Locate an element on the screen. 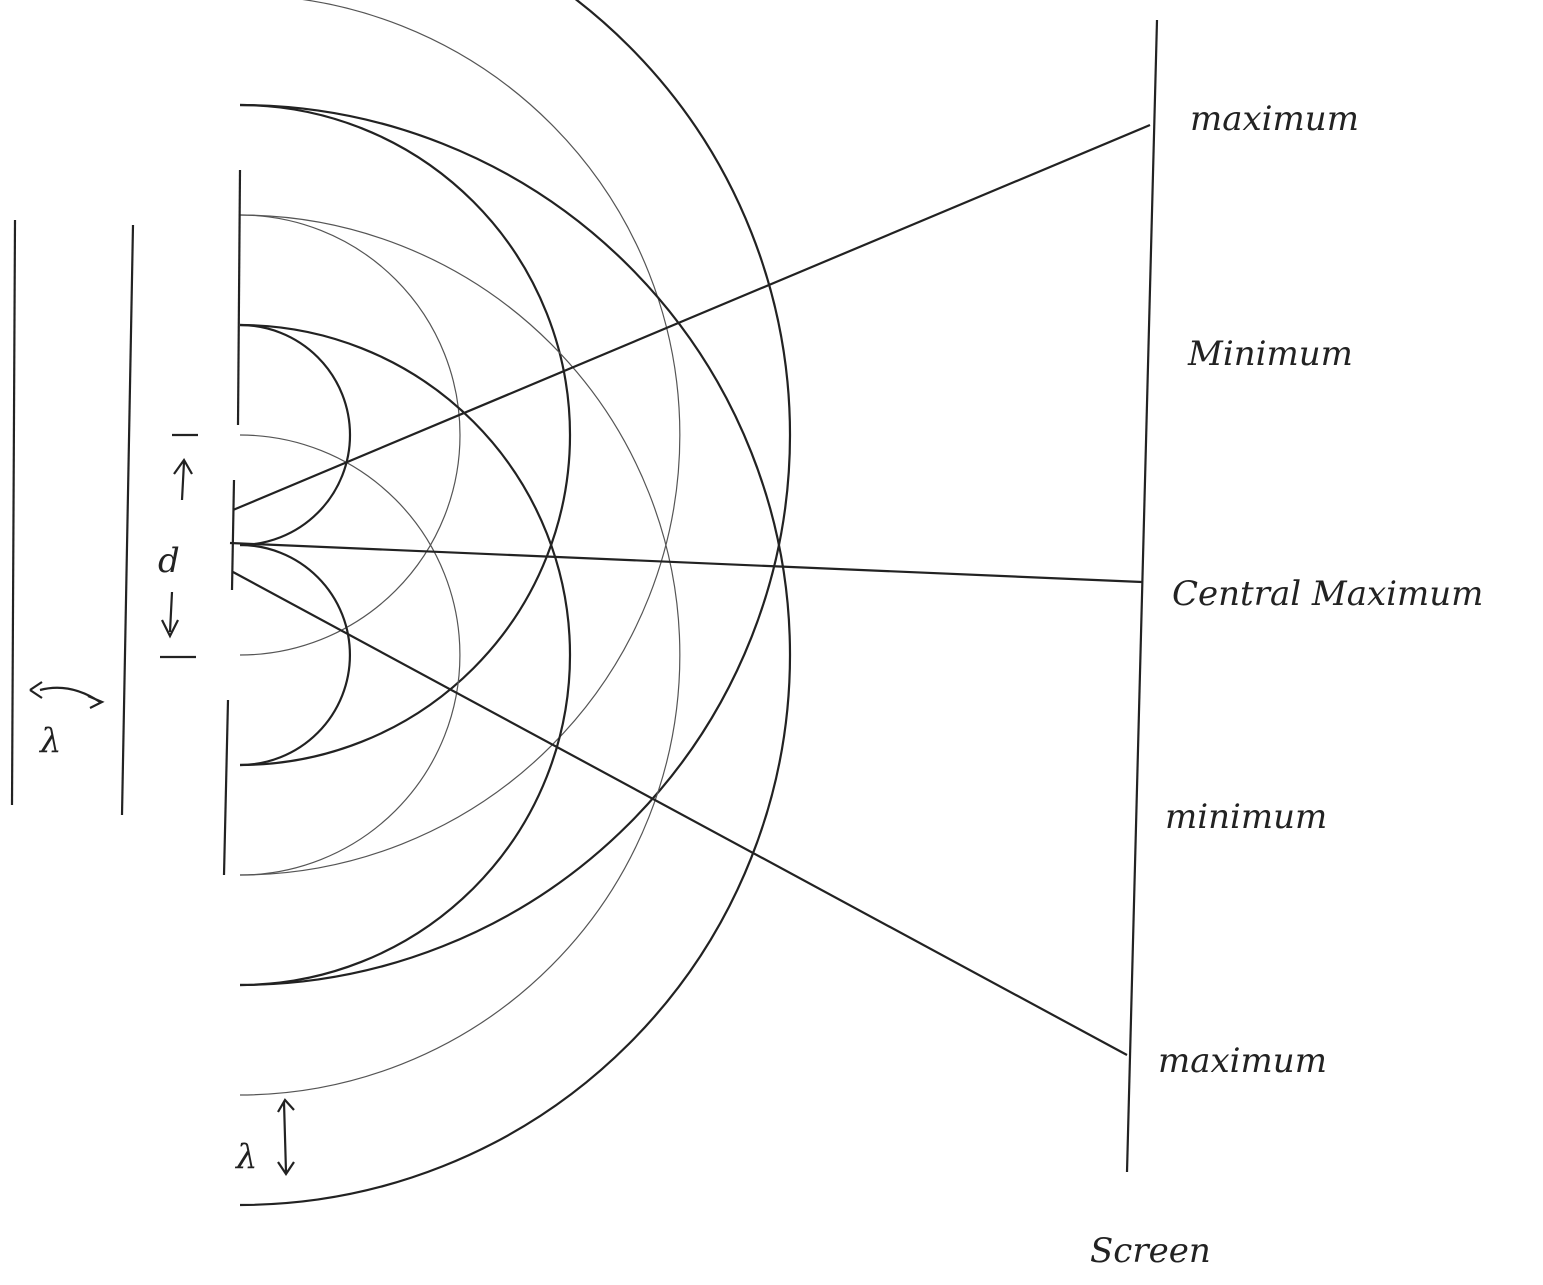 The image size is (1543, 1285). screen-title: Screen is located at coordinates (1150, 1251).